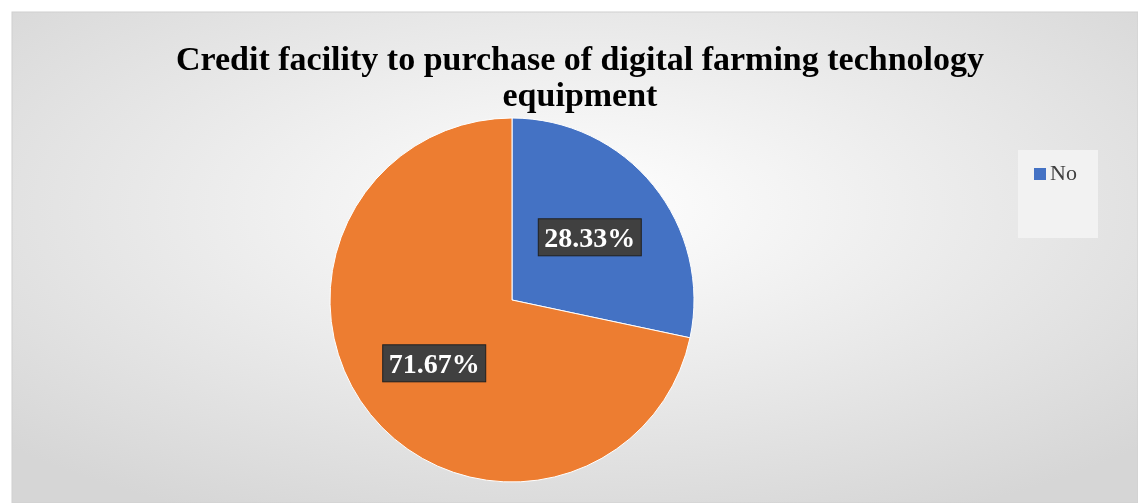  What do you see at coordinates (590, 237) in the screenshot?
I see `data-label: 28.33%` at bounding box center [590, 237].